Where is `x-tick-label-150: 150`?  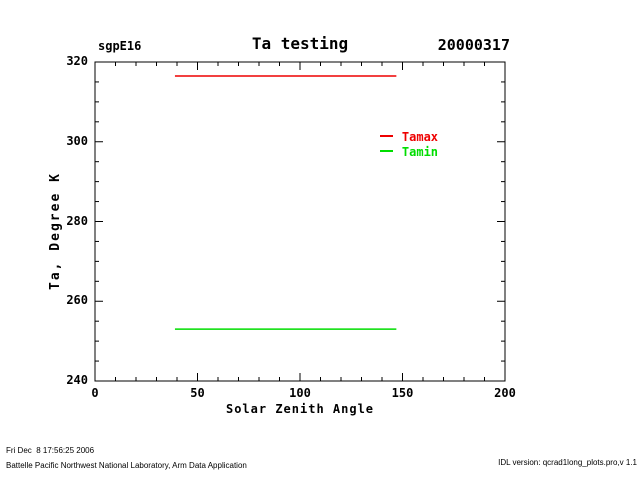
x-tick-label-150: 150 is located at coordinates (402, 393).